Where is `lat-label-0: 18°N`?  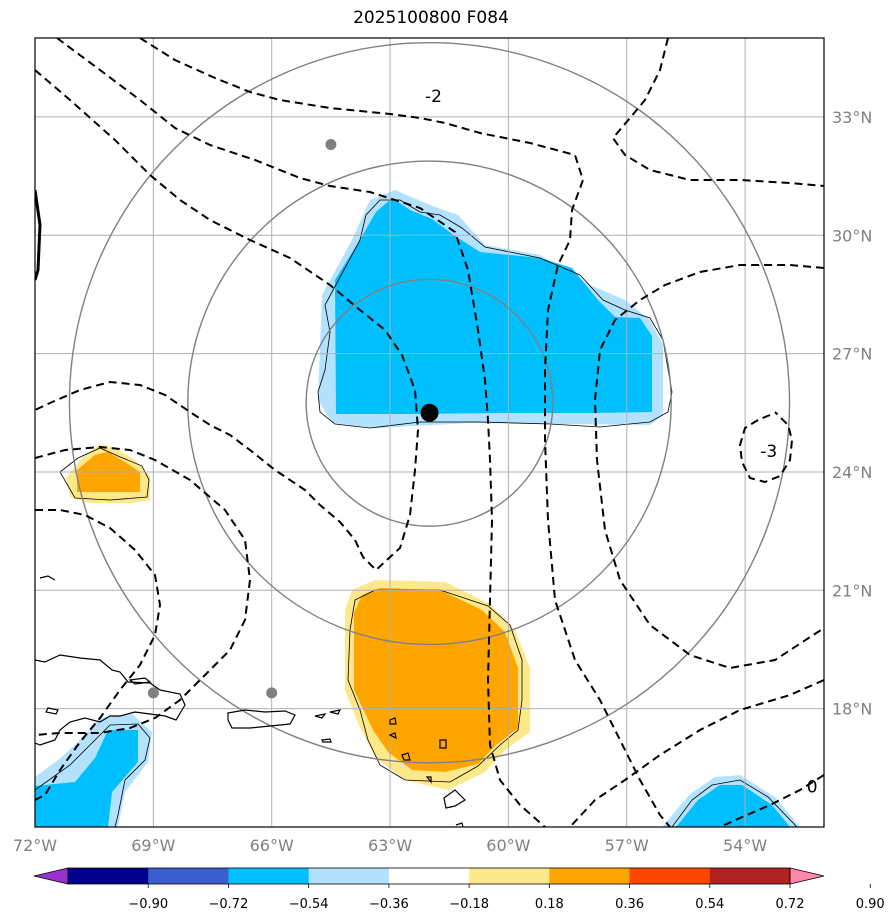
lat-label-0: 18°N is located at coordinates (852, 709).